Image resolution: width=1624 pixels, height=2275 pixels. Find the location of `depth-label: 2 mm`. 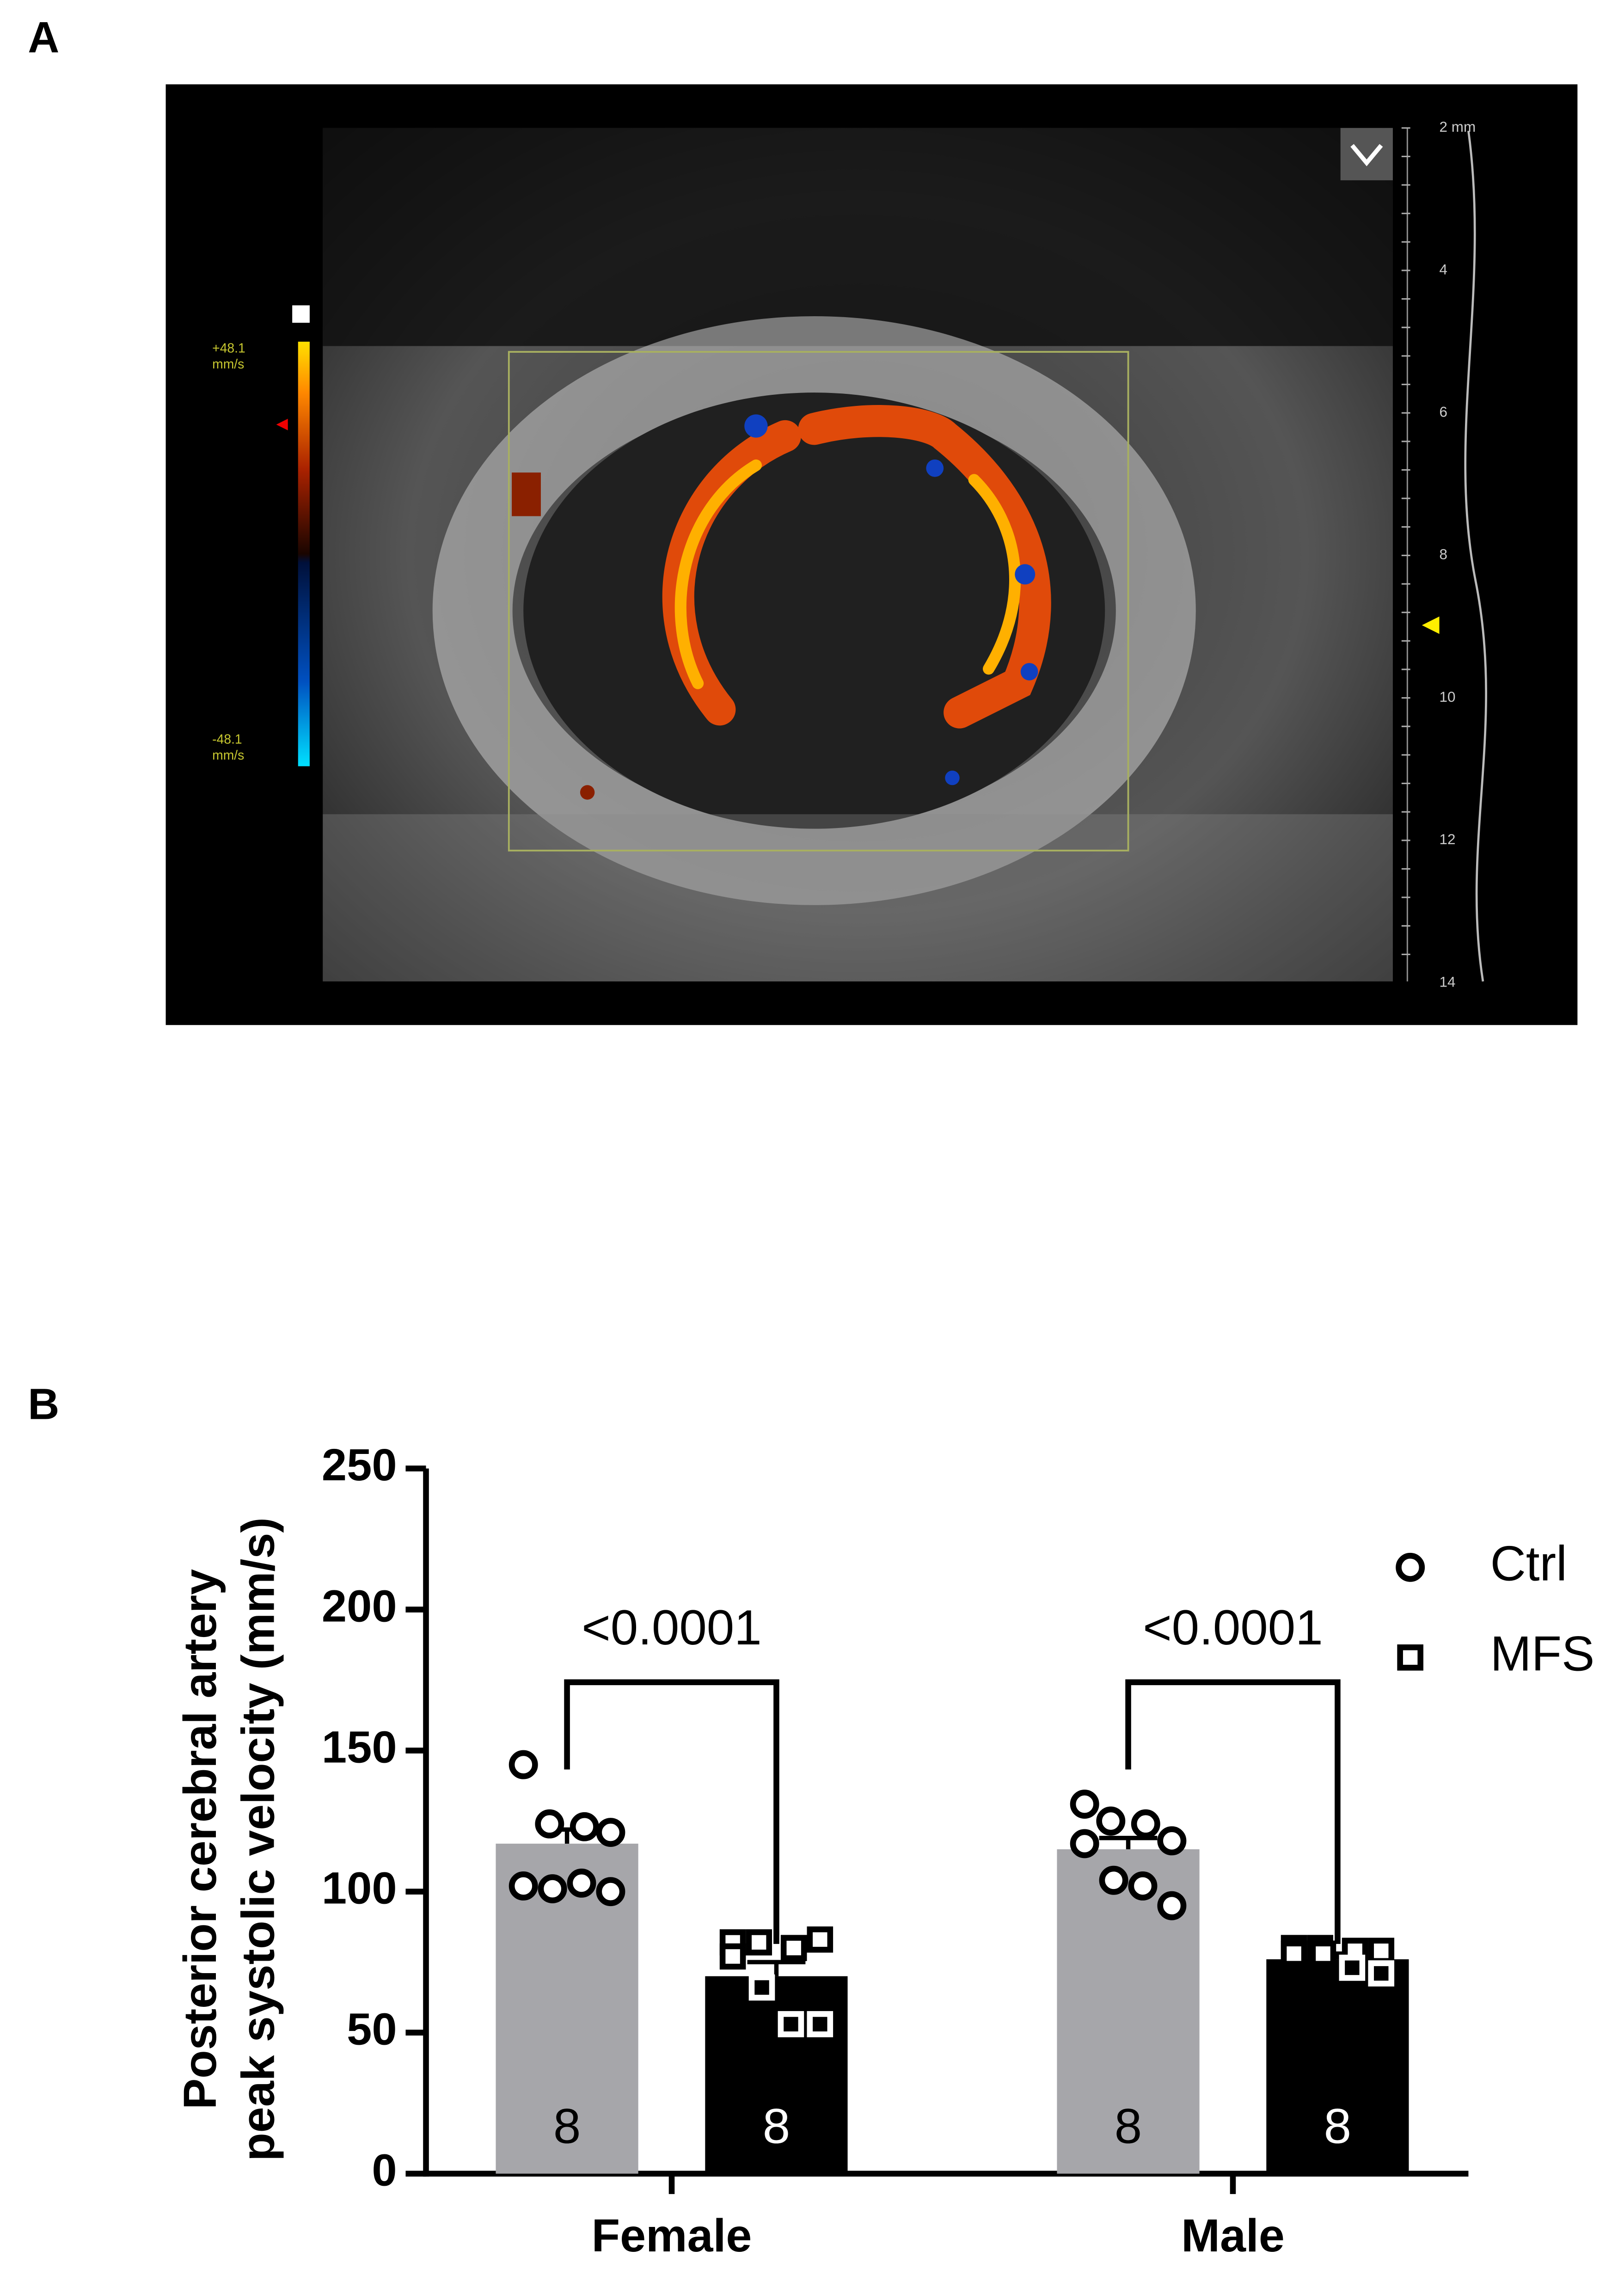

depth-label: 2 mm is located at coordinates (1458, 127).